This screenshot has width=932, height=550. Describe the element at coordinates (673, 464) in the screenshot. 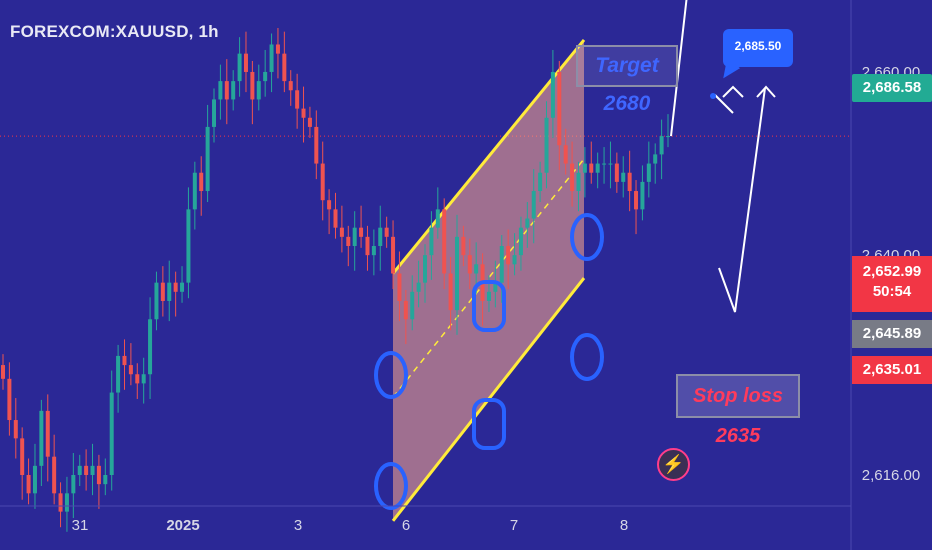

I see `lightning-icon: ⚡` at that location.